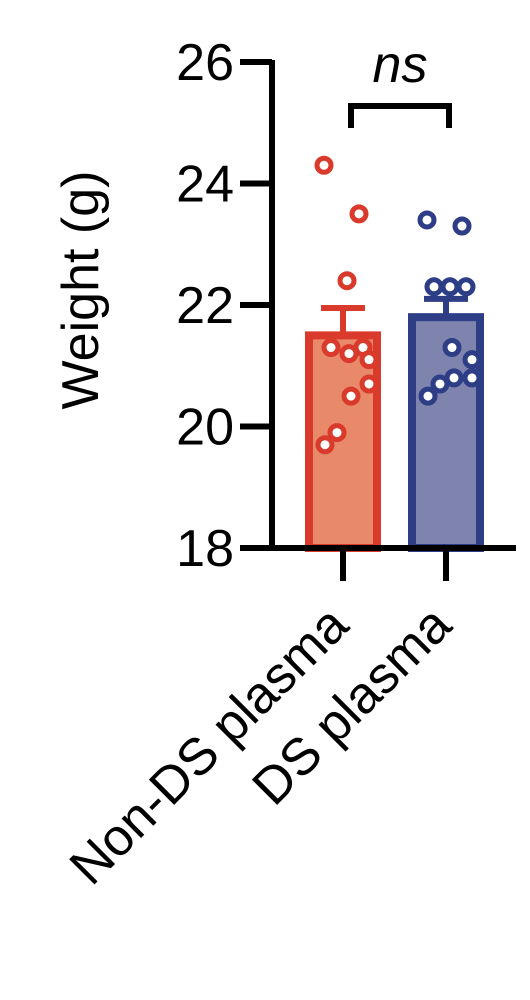 The image size is (530, 1000). Describe the element at coordinates (205, 549) in the screenshot. I see `y-tick-label: 18` at that location.